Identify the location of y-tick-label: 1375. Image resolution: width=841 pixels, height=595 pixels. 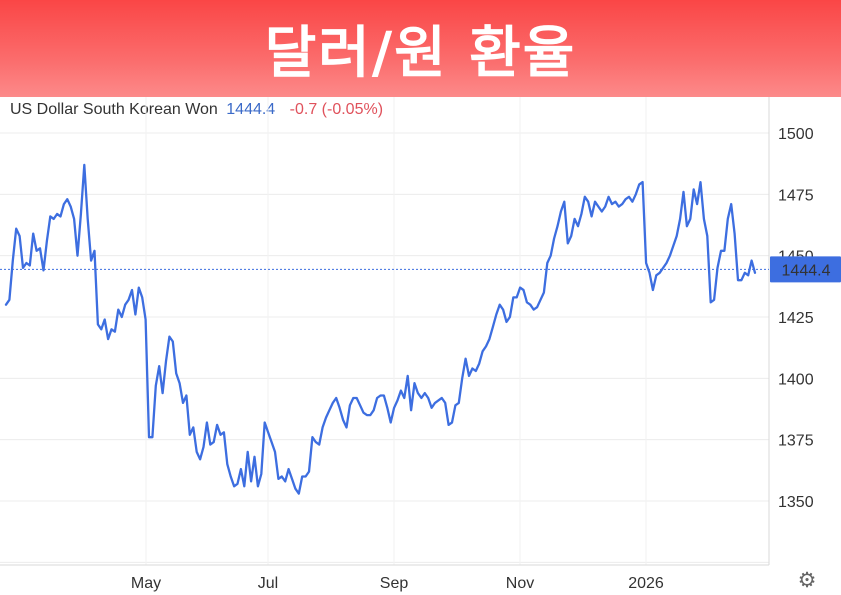
(796, 441).